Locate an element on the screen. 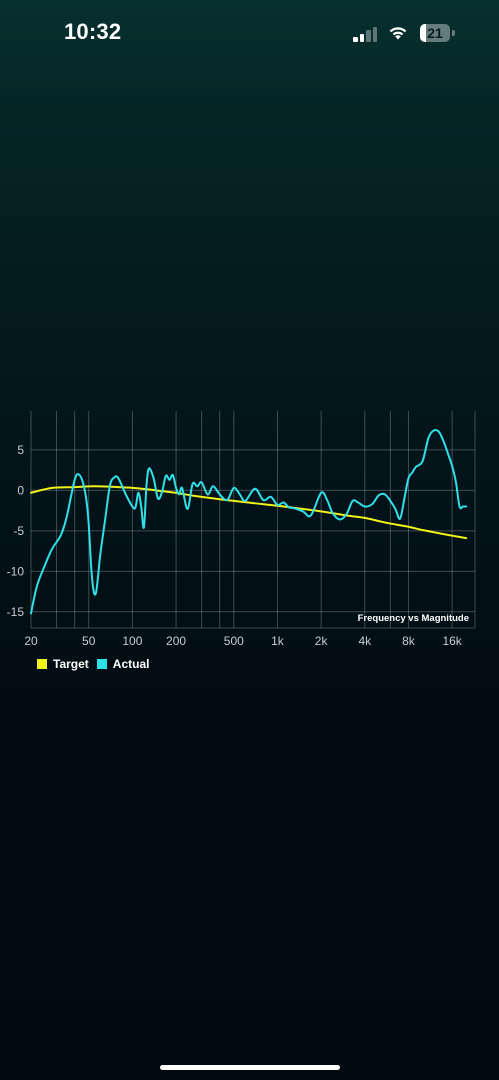 The image size is (499, 1080). x-tick-label: 20 is located at coordinates (31, 641).